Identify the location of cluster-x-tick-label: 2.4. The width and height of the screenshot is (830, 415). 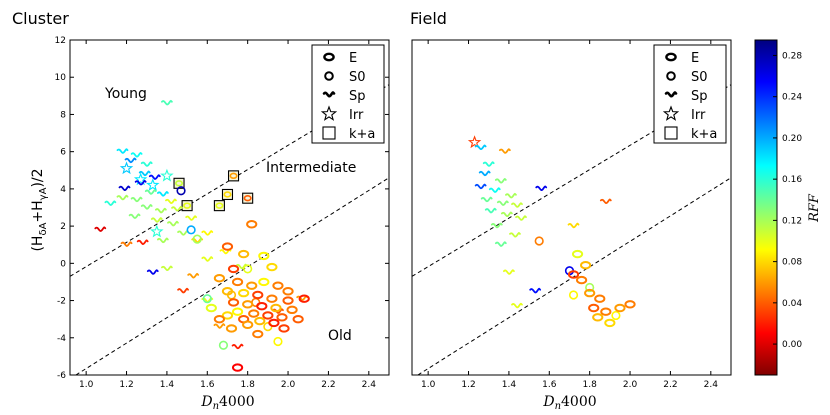
(369, 385).